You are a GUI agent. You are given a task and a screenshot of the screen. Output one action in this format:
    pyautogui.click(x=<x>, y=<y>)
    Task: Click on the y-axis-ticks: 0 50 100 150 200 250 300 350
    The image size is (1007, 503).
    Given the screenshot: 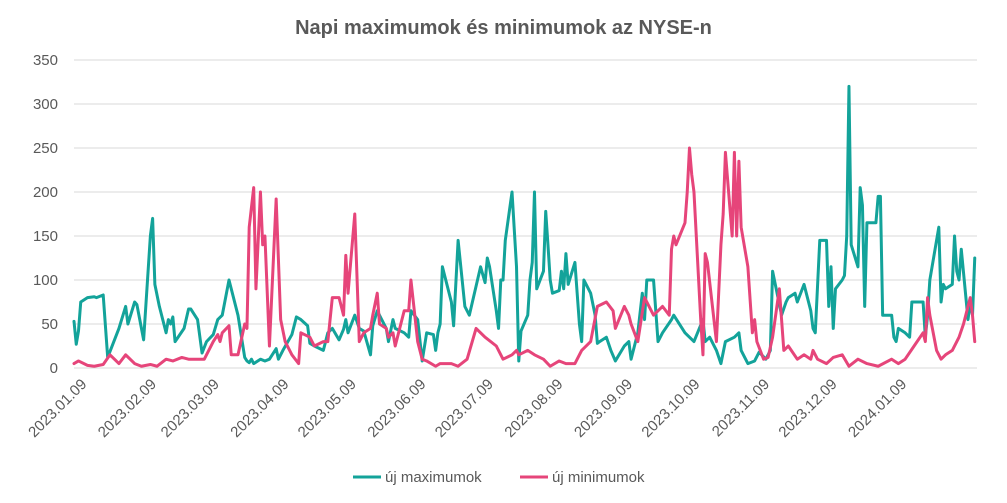 What is the action you would take?
    pyautogui.click(x=45, y=214)
    